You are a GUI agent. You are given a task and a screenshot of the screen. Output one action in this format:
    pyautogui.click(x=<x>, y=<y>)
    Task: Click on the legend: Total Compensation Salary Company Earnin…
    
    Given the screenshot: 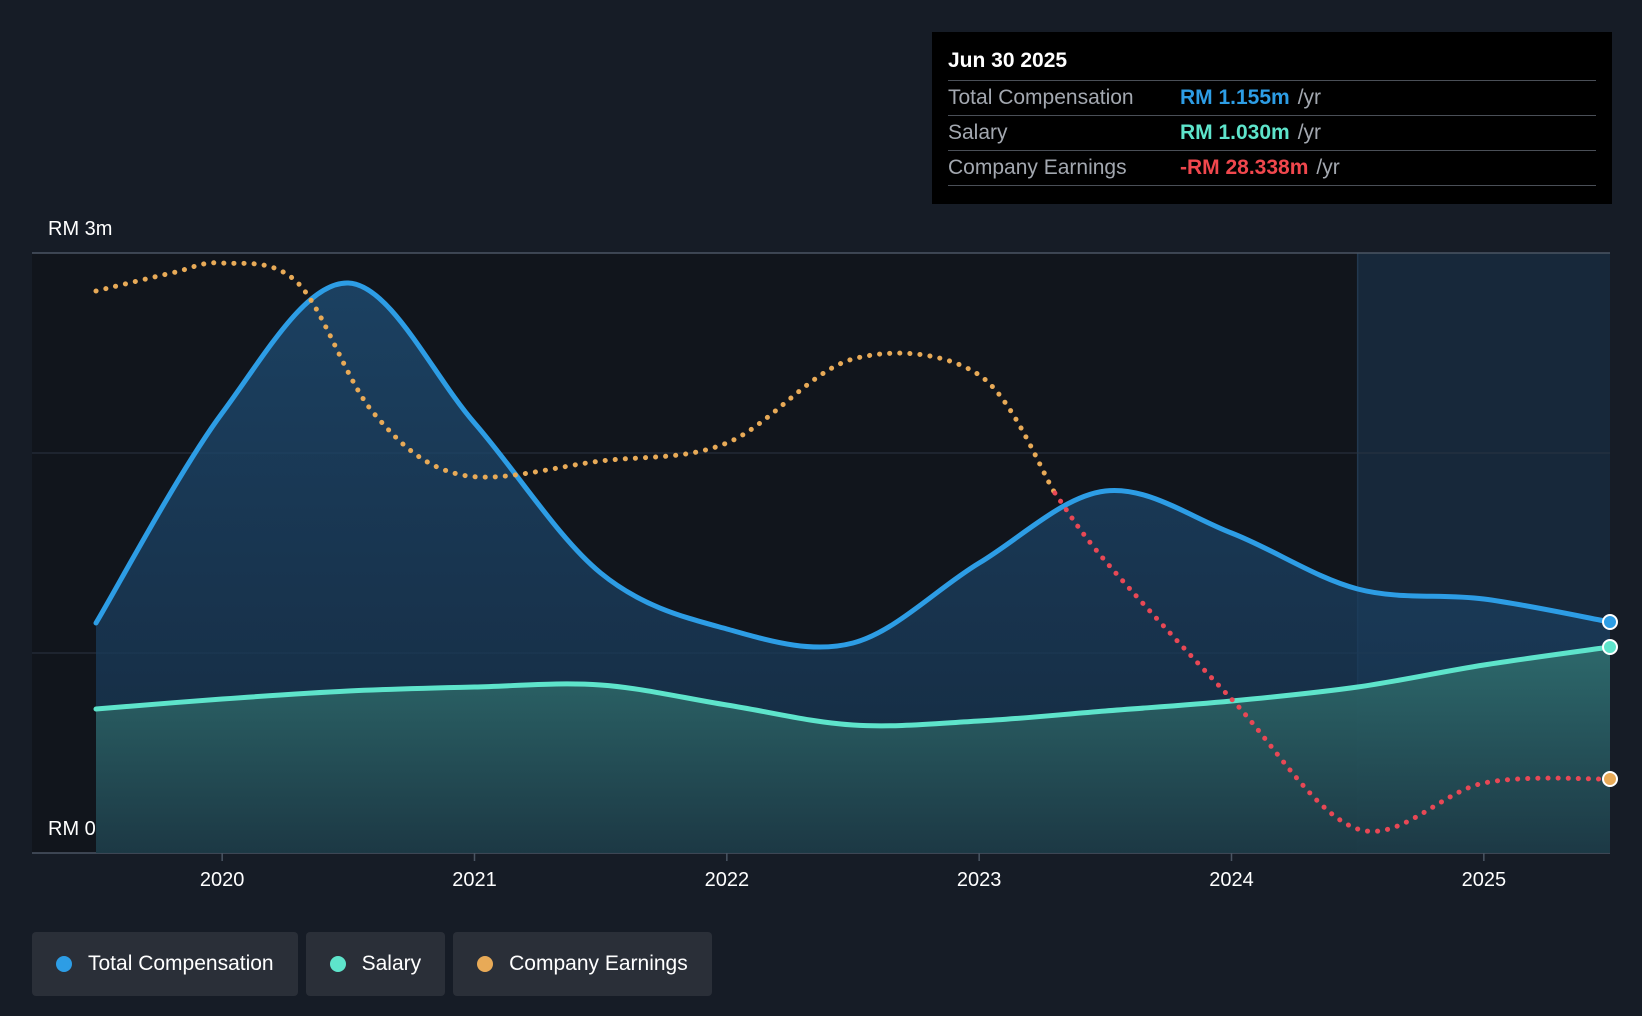 What is the action you would take?
    pyautogui.click(x=372, y=964)
    